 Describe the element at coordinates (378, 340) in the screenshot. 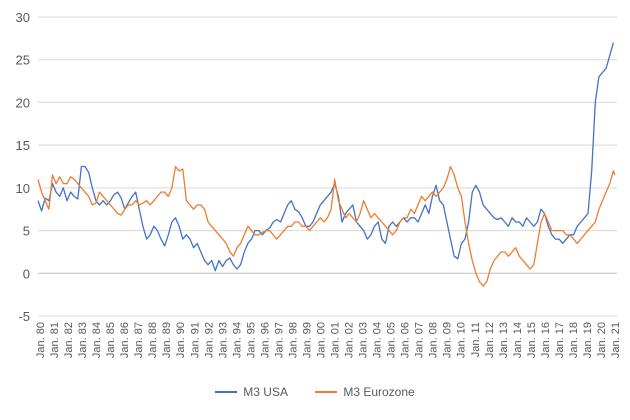

I see `x-tick-label: Jan. 04` at that location.